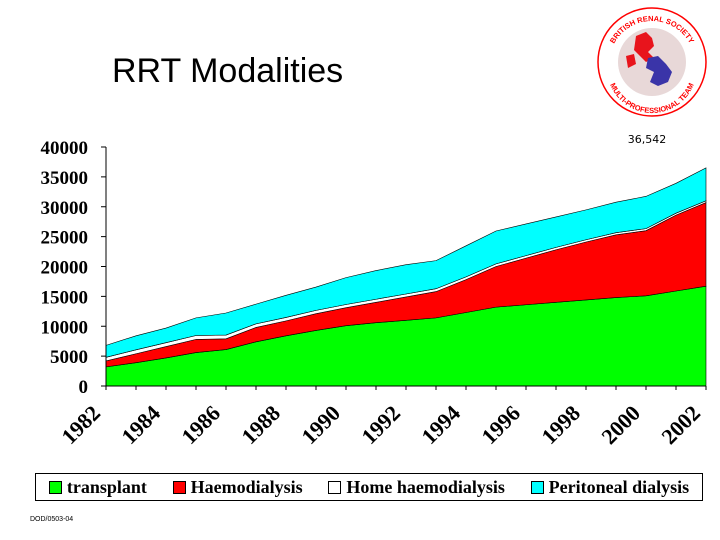 This screenshot has width=720, height=540. What do you see at coordinates (65, 268) in the screenshot?
I see `y-tick-label: 20000` at bounding box center [65, 268].